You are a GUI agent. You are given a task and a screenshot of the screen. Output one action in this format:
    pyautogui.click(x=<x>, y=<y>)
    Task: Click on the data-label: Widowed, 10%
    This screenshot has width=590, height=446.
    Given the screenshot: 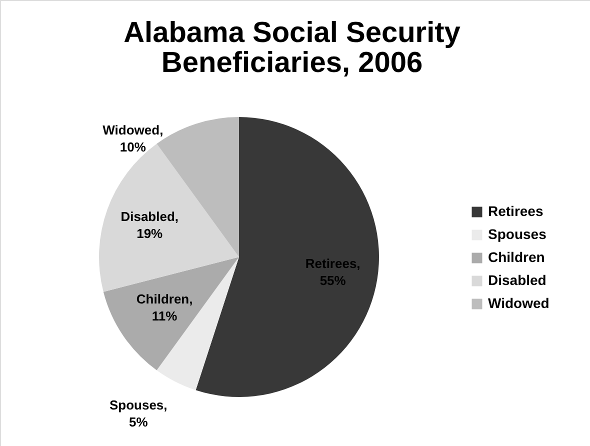 What is the action you would take?
    pyautogui.click(x=133, y=138)
    